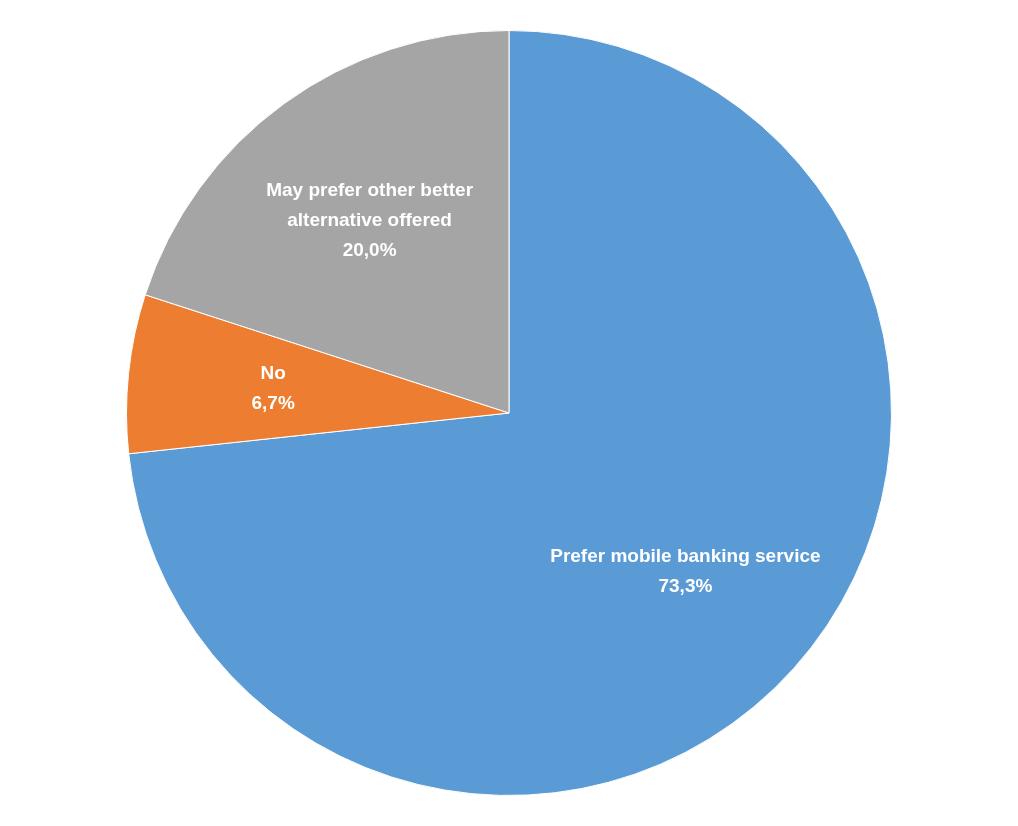 This screenshot has height=826, width=1018. What do you see at coordinates (370, 205) in the screenshot?
I see `slice-label: May prefer other better alternative offered` at bounding box center [370, 205].